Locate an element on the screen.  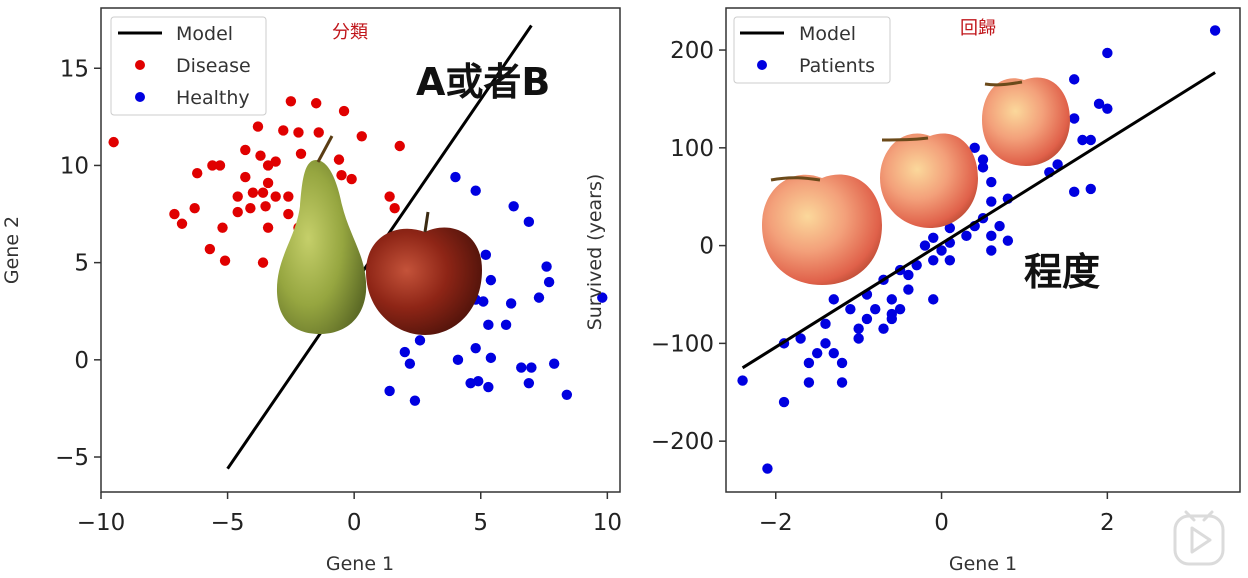
pear-image is located at coordinates (321, 234).